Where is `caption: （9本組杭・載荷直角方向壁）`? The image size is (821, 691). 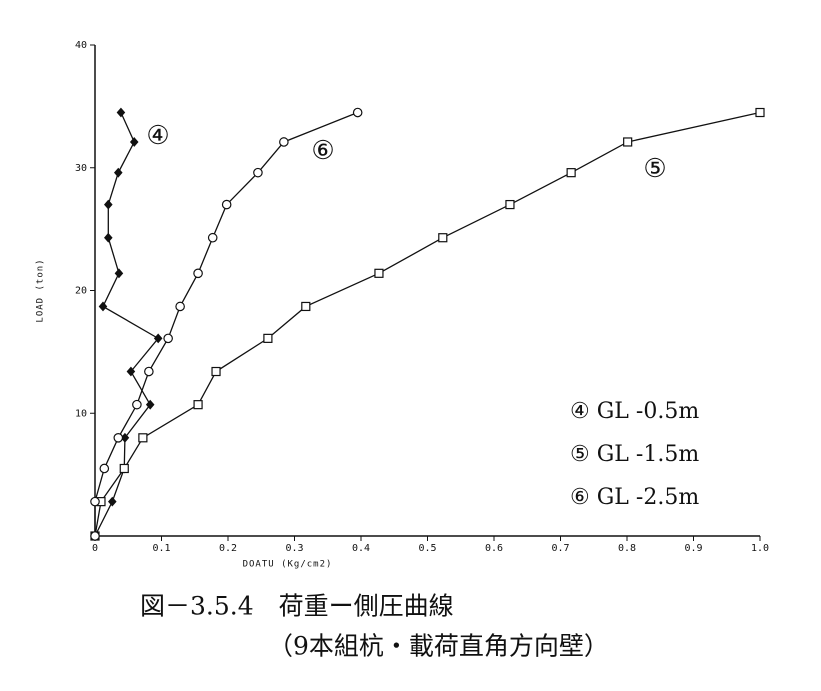 caption: （9本組杭・載荷直角方向壁） is located at coordinates (438, 646).